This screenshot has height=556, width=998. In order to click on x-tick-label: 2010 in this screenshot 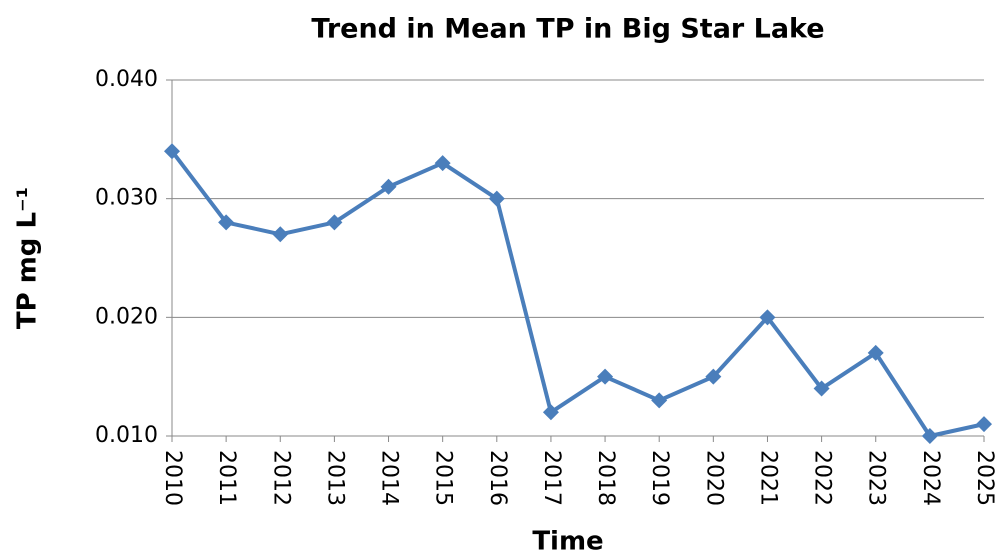, I will do `click(172, 478)`.